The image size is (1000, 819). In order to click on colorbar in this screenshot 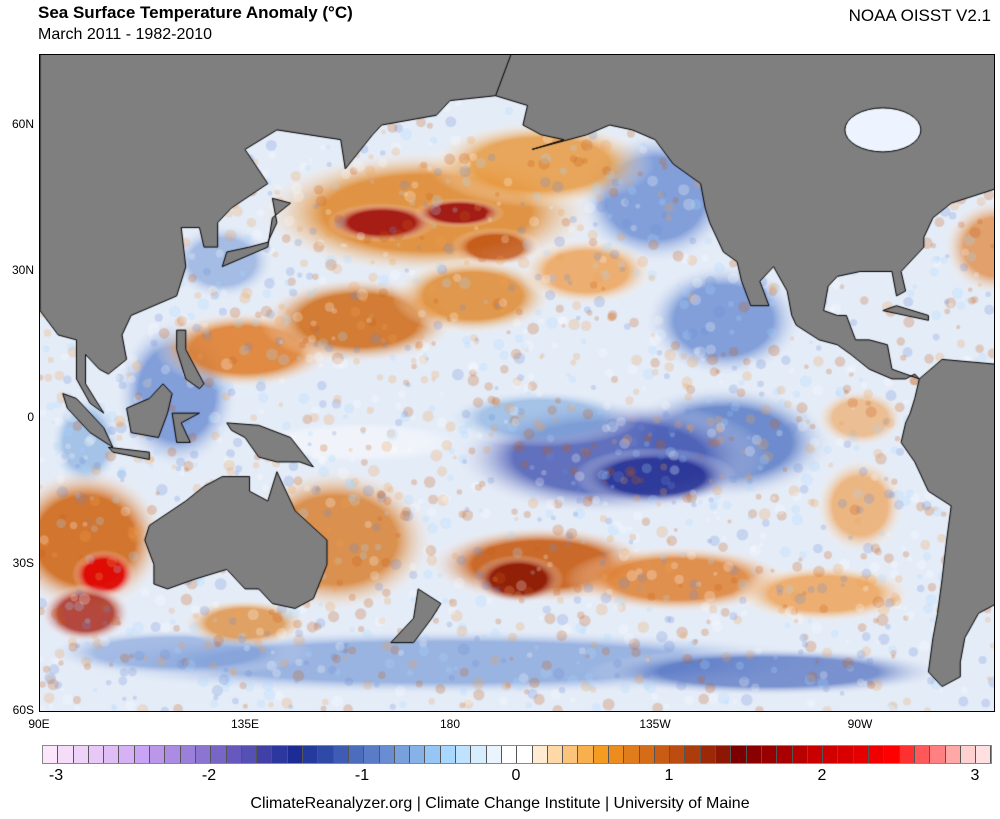, I will do `click(517, 754)`.